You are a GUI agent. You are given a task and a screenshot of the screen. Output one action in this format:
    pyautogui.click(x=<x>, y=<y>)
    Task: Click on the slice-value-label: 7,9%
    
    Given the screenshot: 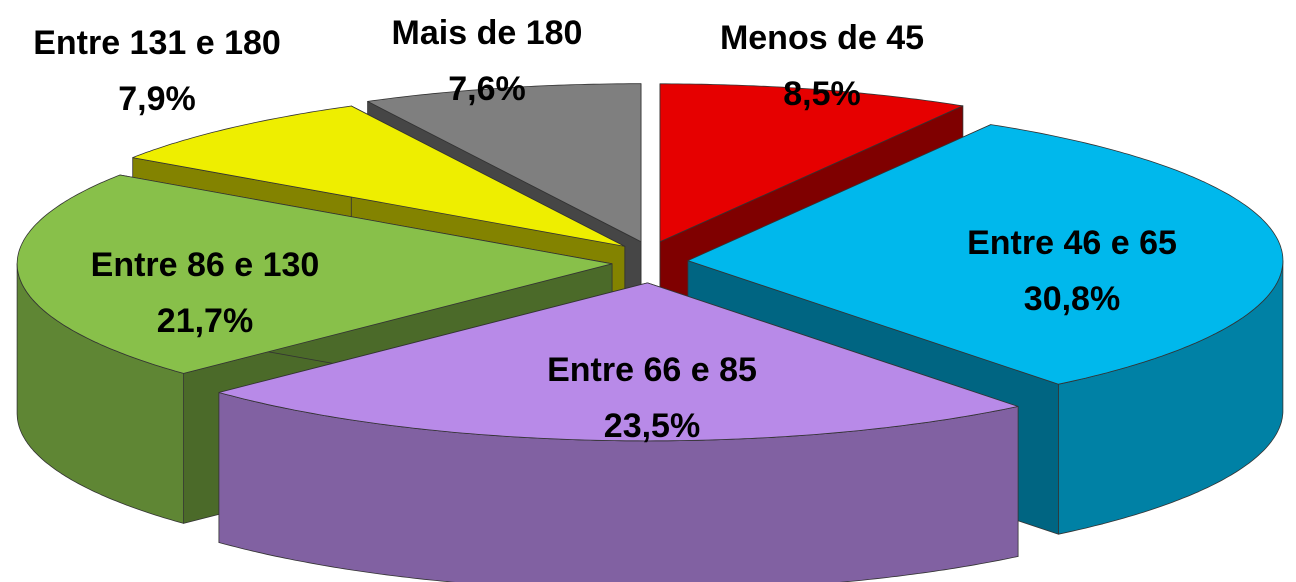 What is the action you would take?
    pyautogui.click(x=157, y=99)
    